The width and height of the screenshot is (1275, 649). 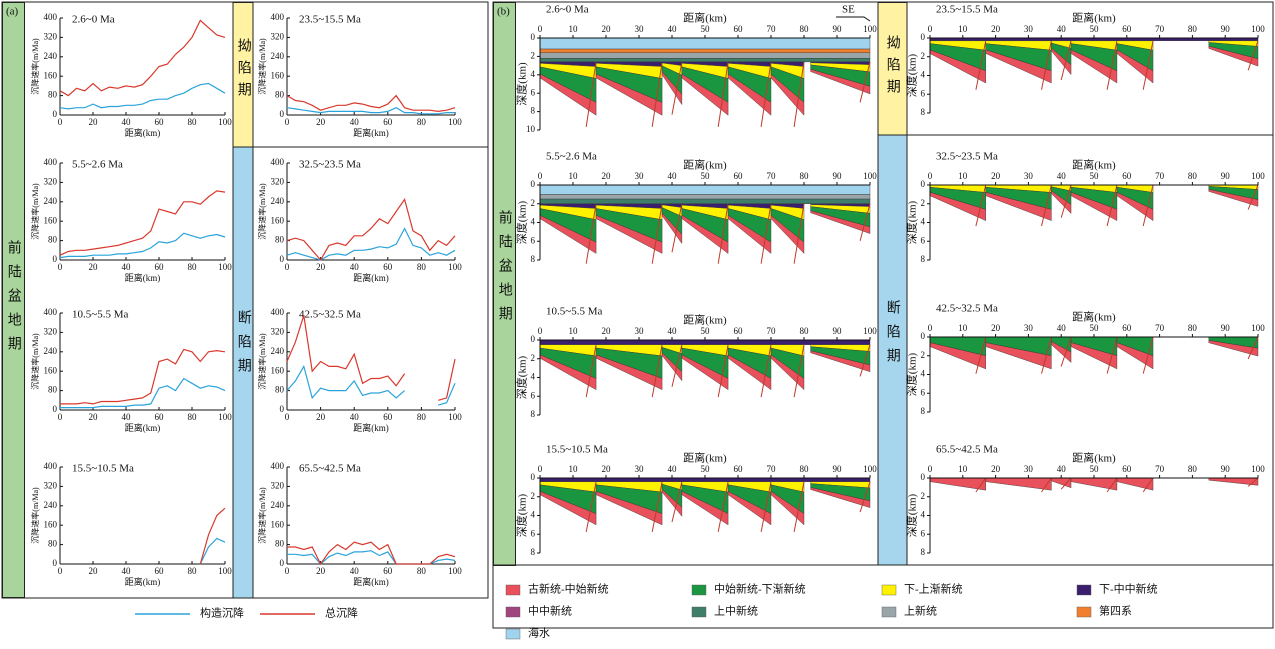 What do you see at coordinates (330, 469) in the screenshot?
I see `chart-title: 65.5~42.5 Ma` at bounding box center [330, 469].